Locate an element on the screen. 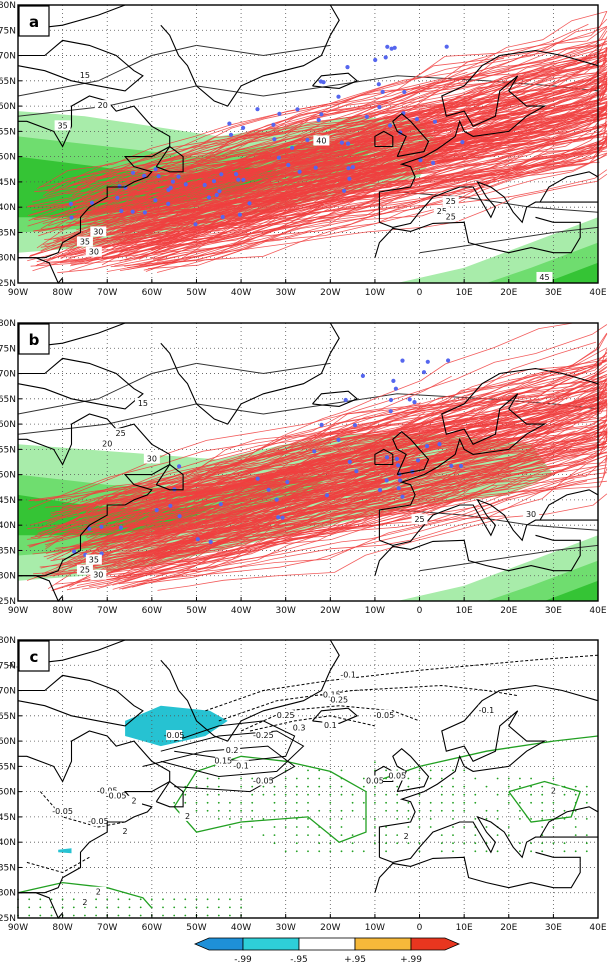 The image size is (608, 967). contour-line is located at coordinates (498, 520).